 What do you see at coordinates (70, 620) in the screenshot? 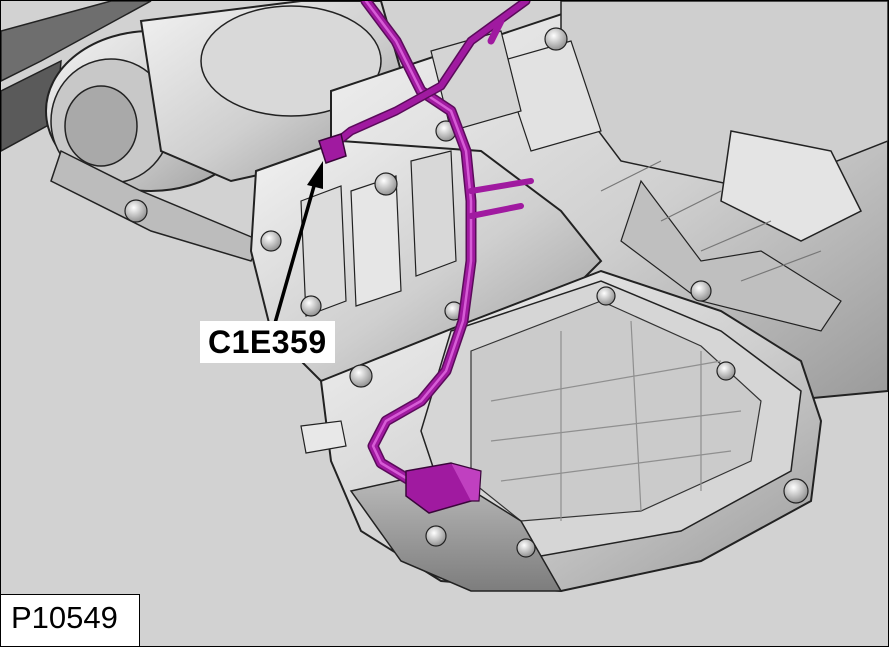
I see `figure-id: P10549` at bounding box center [70, 620].